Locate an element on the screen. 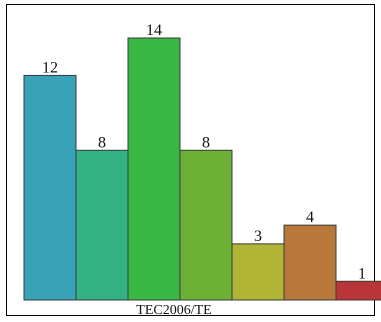 The width and height of the screenshot is (381, 322). bar-value-label-6: 4 is located at coordinates (310, 217).